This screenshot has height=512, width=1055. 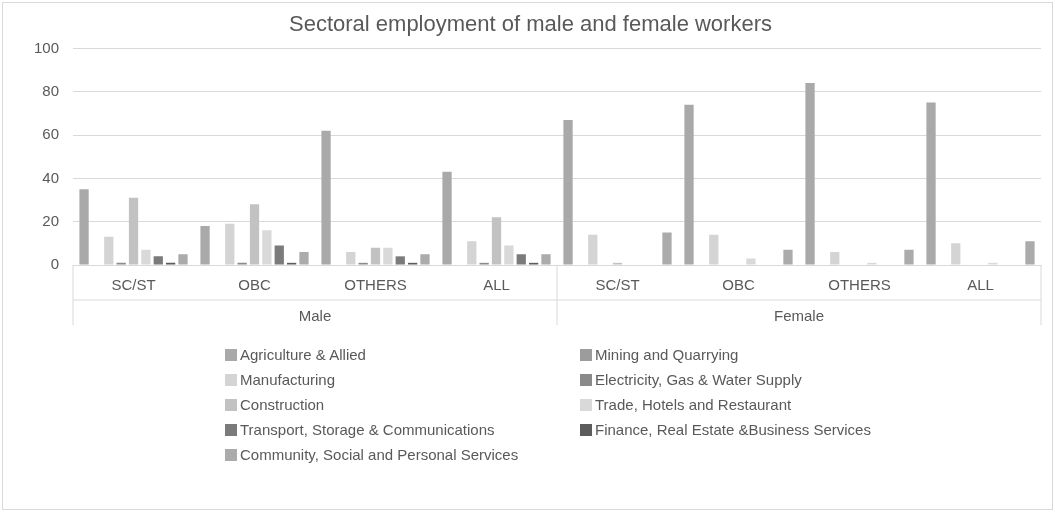 What do you see at coordinates (55, 264) in the screenshot?
I see `y-tick-label: 0` at bounding box center [55, 264].